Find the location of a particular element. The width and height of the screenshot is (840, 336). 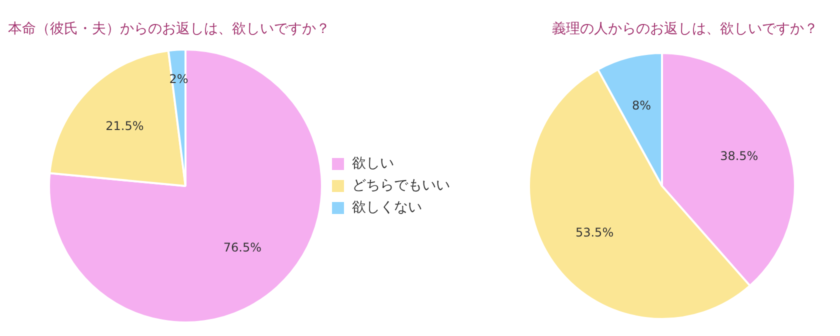

data-label: 76.5% is located at coordinates (242, 247).